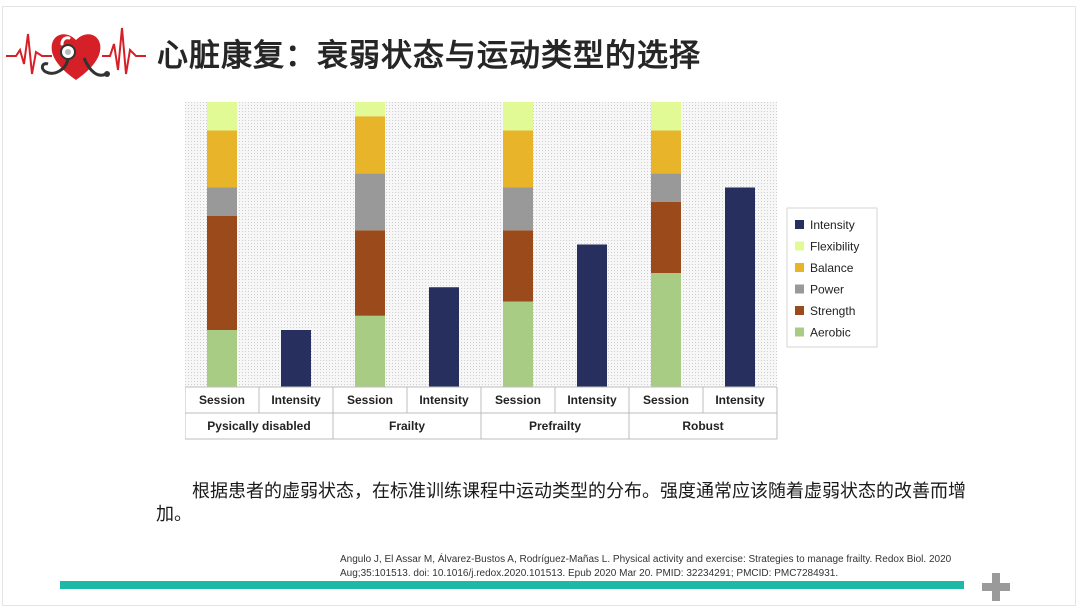  I want to click on bar-session-balance-prefrailty, so click(518, 159).